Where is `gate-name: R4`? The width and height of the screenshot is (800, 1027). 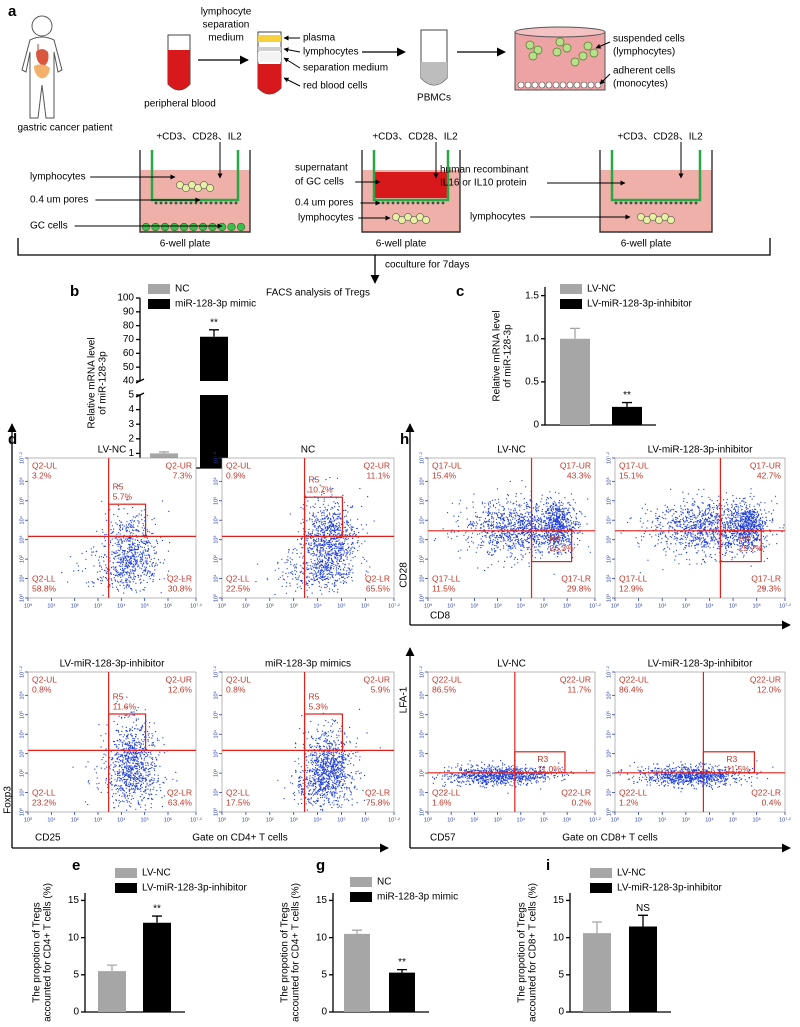
gate-name: R4 is located at coordinates (744, 538).